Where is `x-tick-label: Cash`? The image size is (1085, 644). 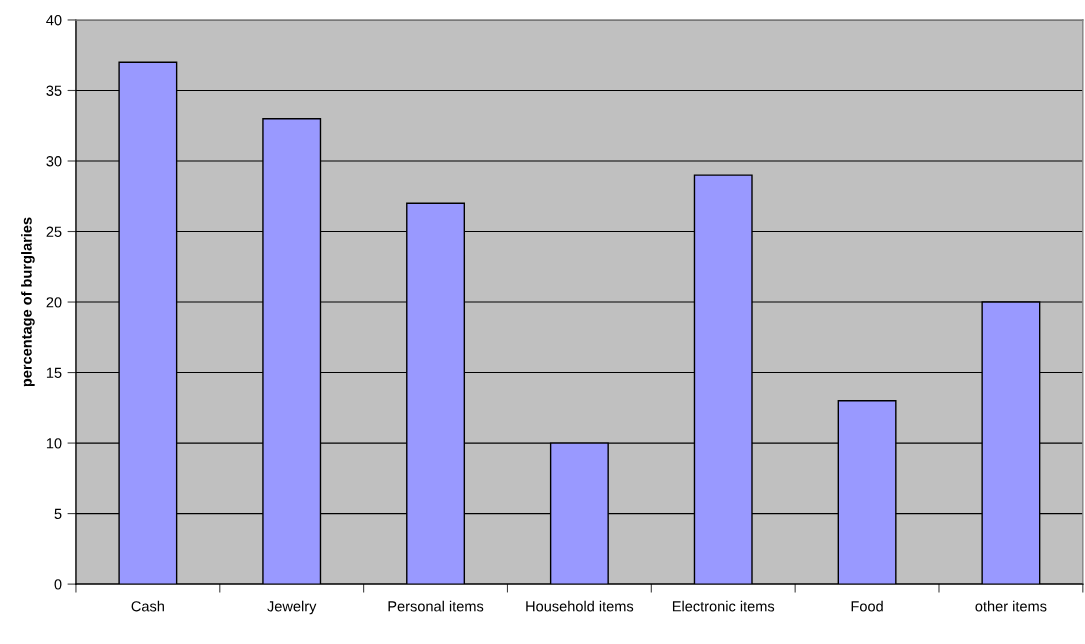 x-tick-label: Cash is located at coordinates (147, 606).